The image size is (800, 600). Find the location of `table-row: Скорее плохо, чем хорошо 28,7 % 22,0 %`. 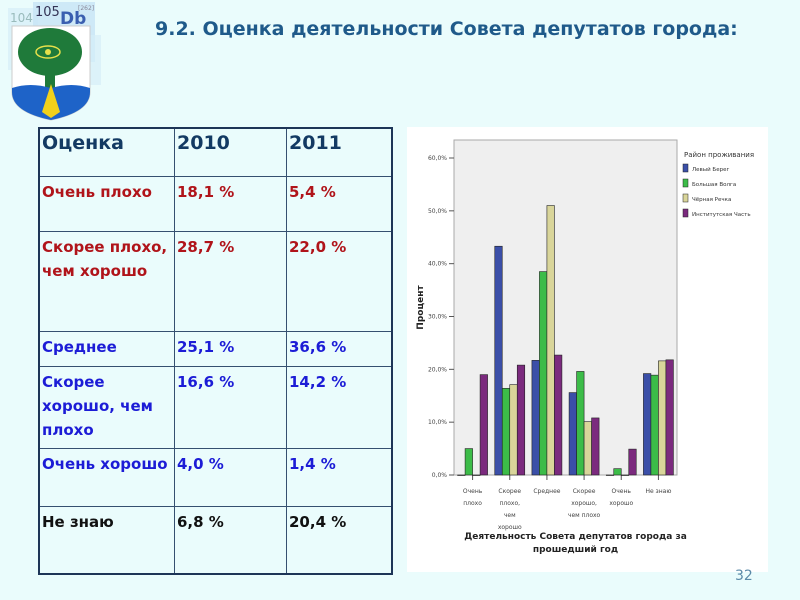

table-row: Скорее плохо, чем хорошо 28,7 % 22,0 % is located at coordinates (215, 281).